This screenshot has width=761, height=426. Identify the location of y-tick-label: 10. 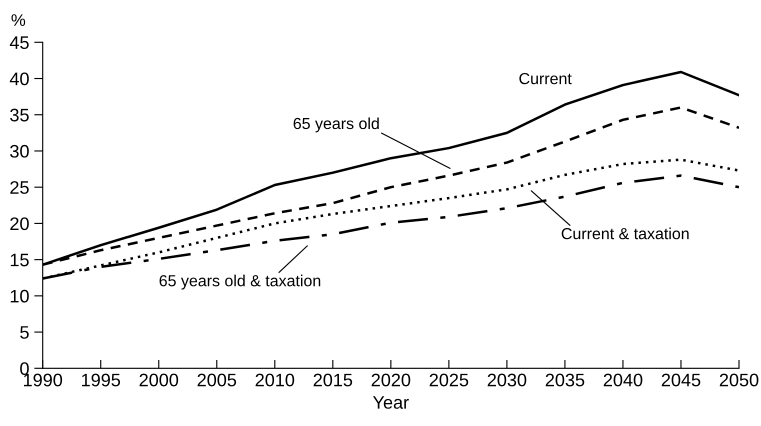
(19, 296).